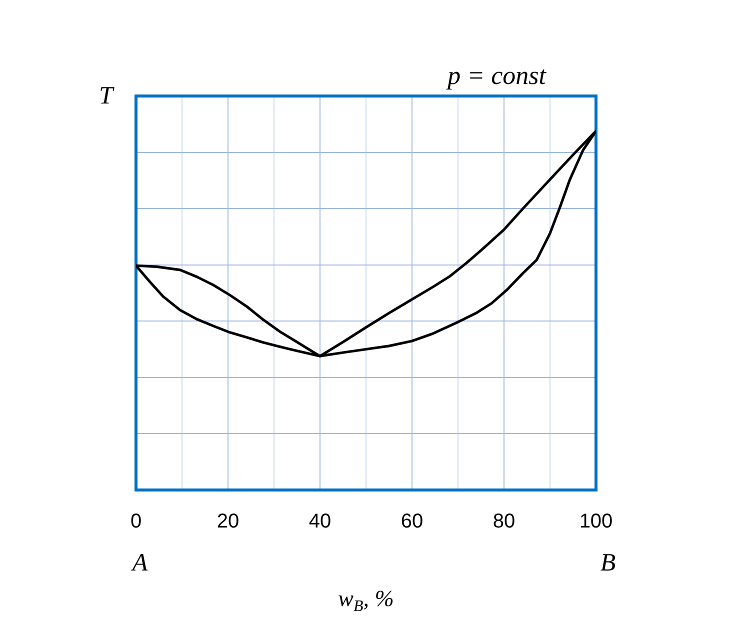 The height and width of the screenshot is (630, 735). I want to click on x-tick-label: 60, so click(412, 521).